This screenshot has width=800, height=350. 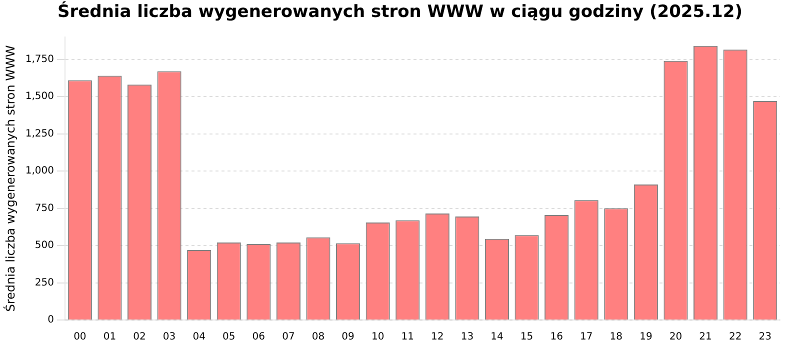 What do you see at coordinates (318, 337) in the screenshot?
I see `x-tick-label: 08` at bounding box center [318, 337].